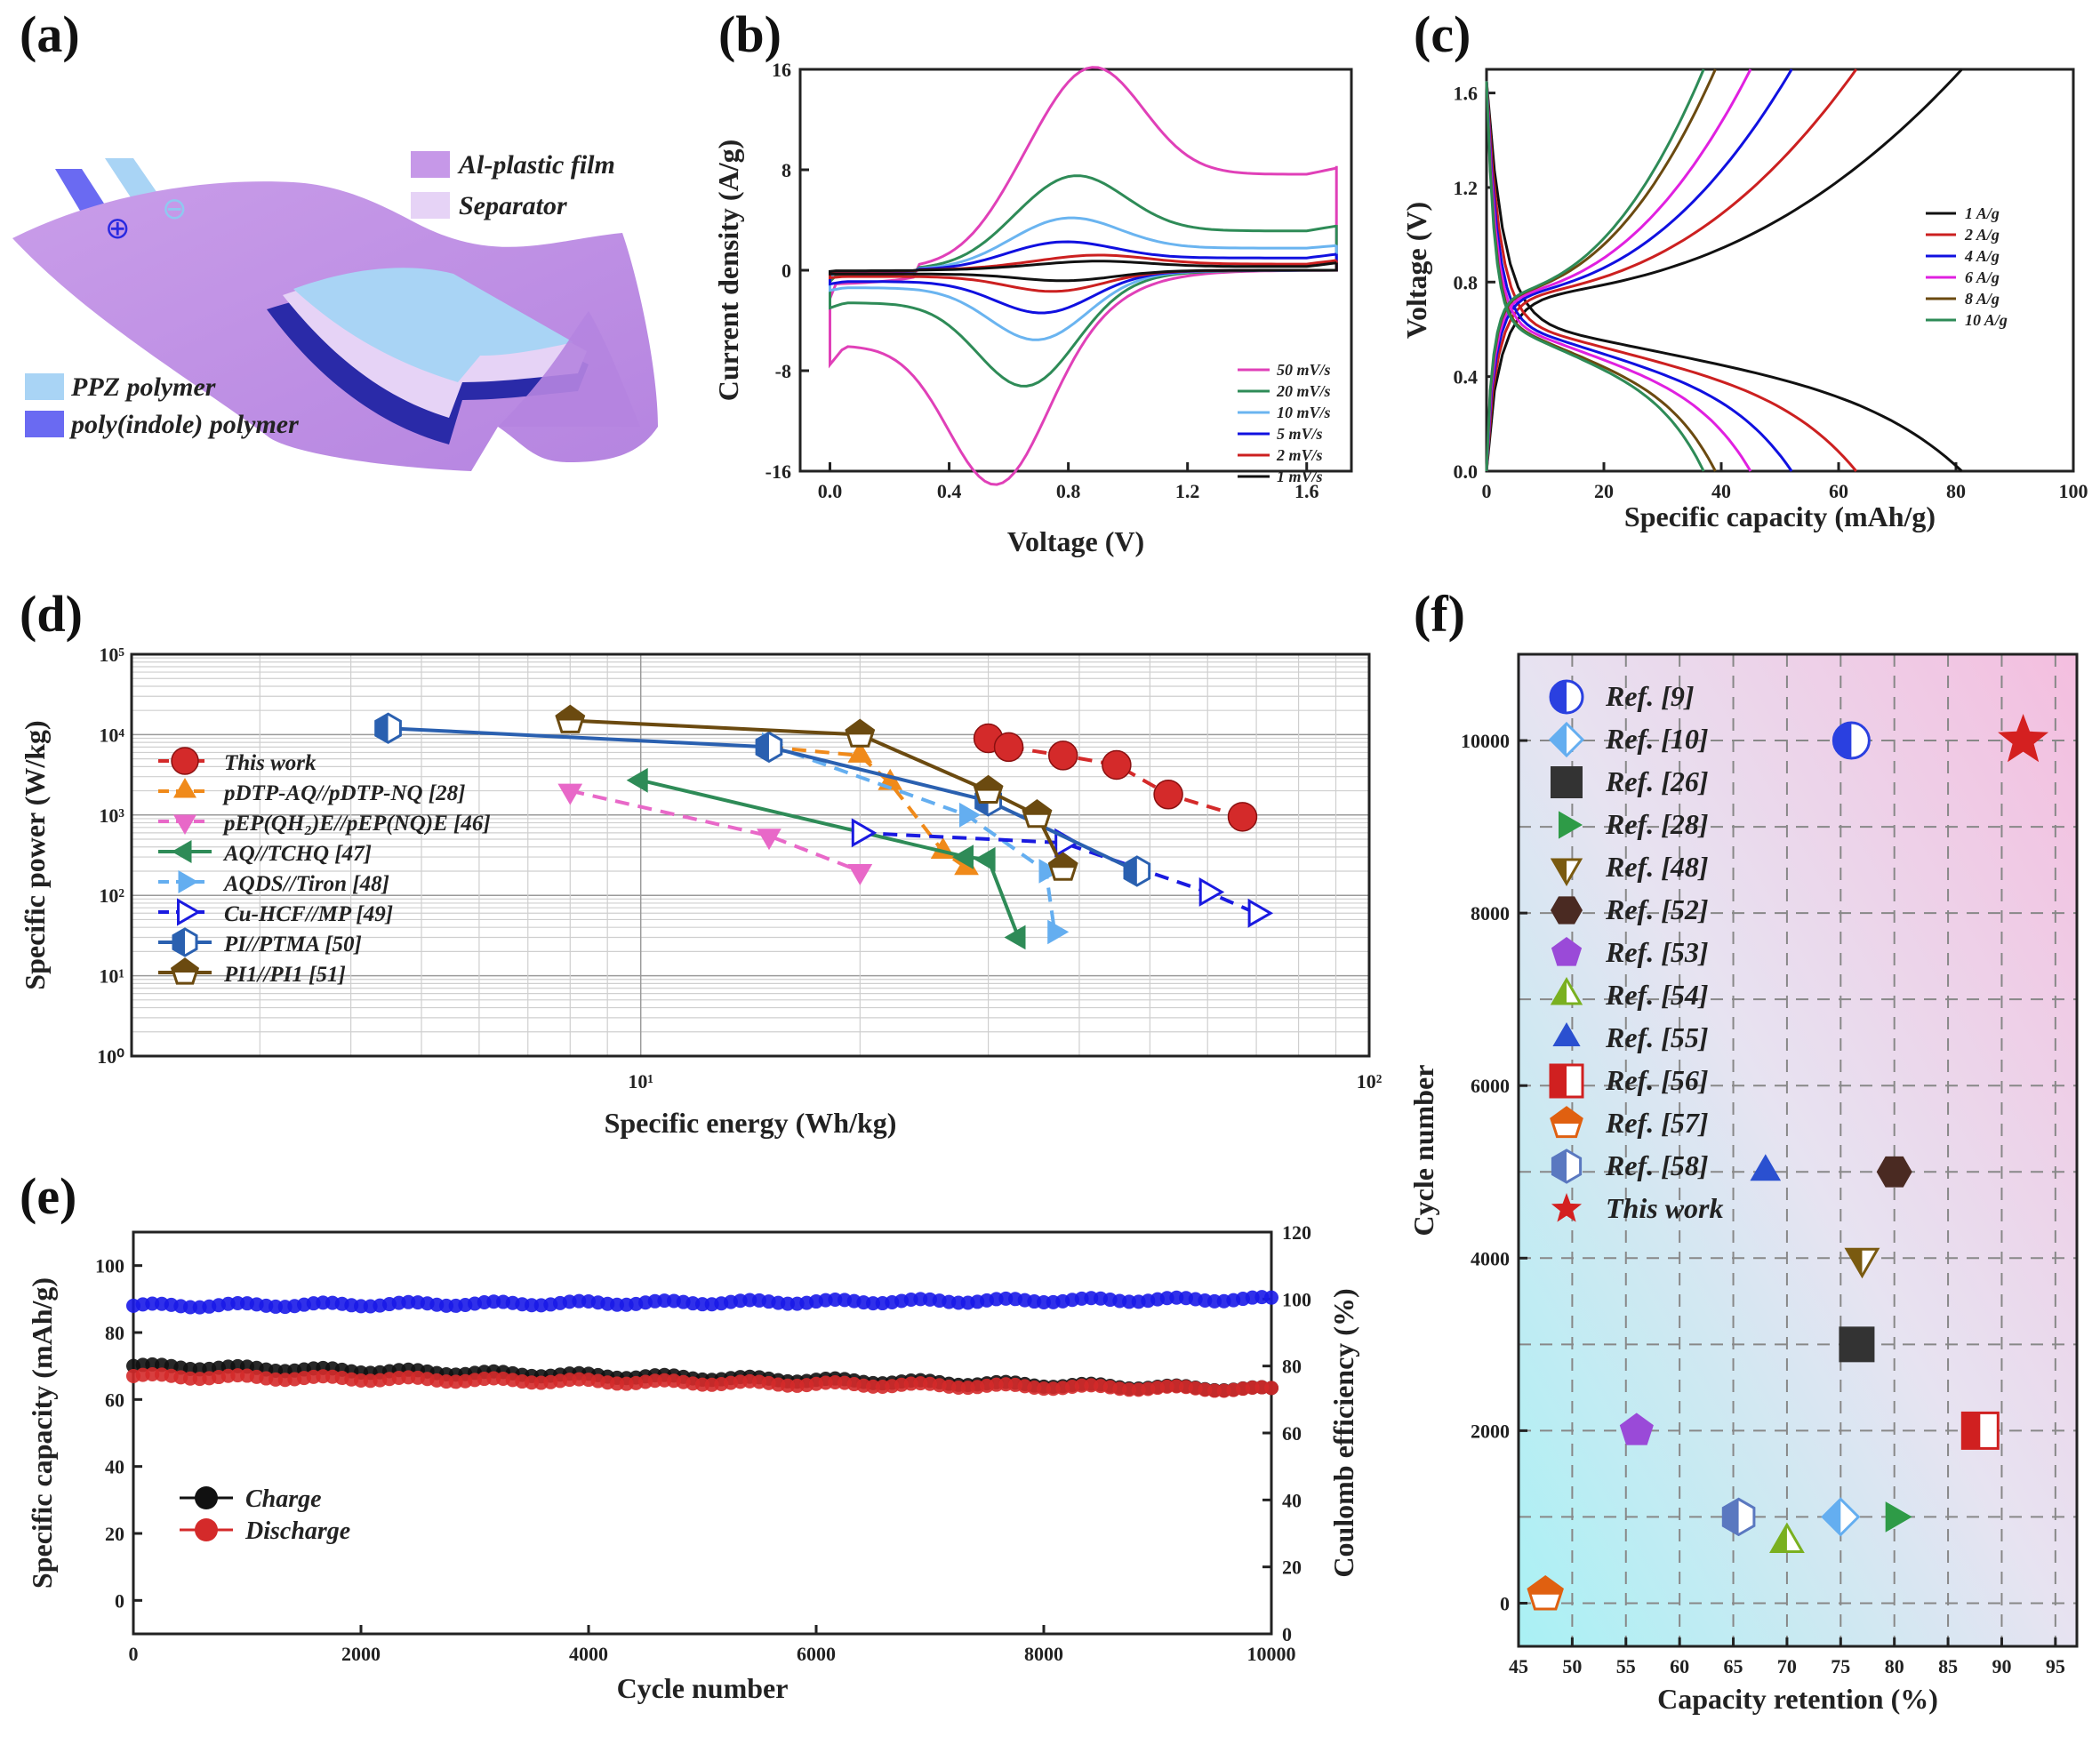 The width and height of the screenshot is (2100, 1737). I want to click on ragone-legend-label: pEP(QH₂)E//pEP(NQ)E [46], so click(357, 824).